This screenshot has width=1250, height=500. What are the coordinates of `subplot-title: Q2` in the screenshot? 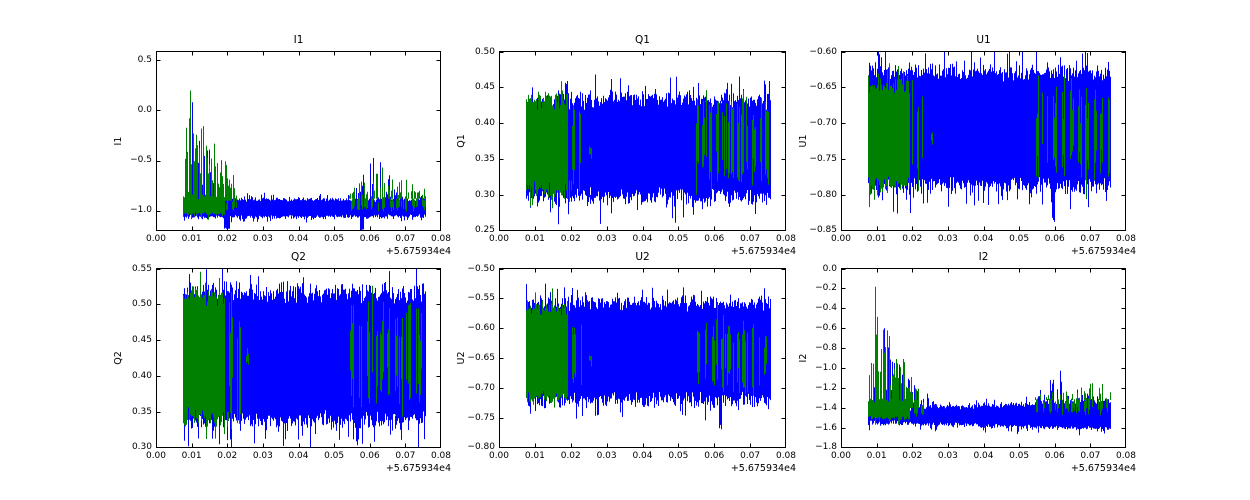 It's located at (298, 257).